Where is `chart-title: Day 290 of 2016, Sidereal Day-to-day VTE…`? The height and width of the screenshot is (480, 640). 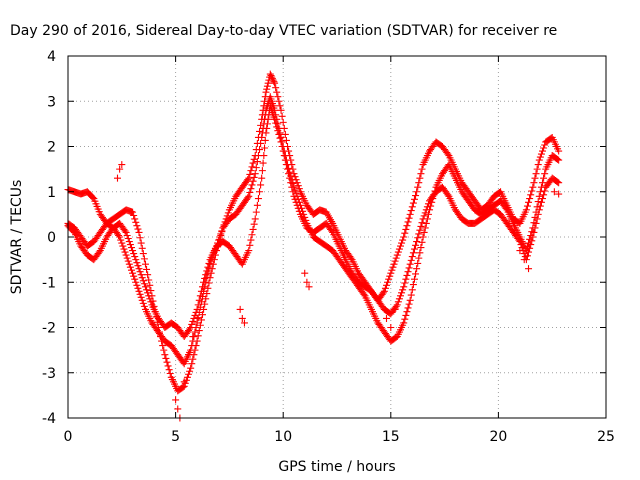 chart-title: Day 290 of 2016, Sidereal Day-to-day VTE… is located at coordinates (283, 31).